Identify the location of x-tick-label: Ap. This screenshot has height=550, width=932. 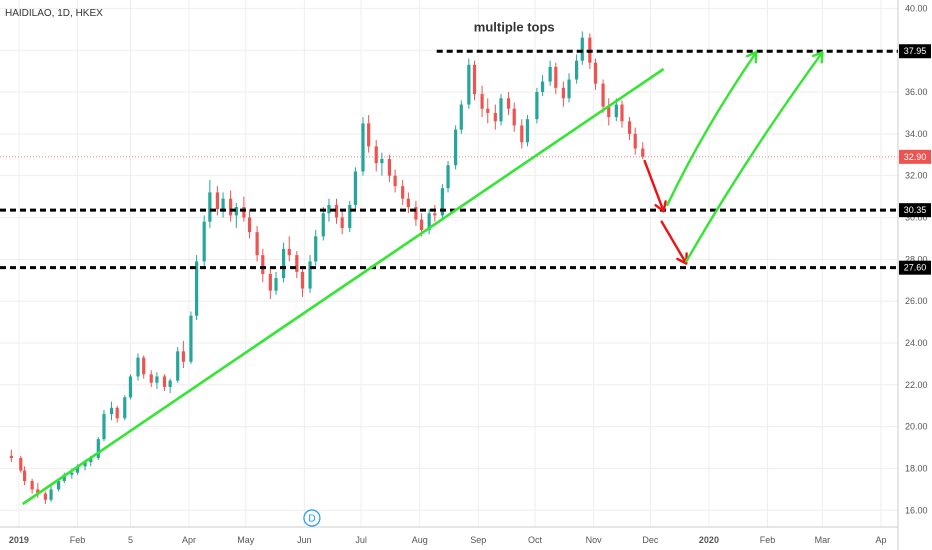
(880, 540).